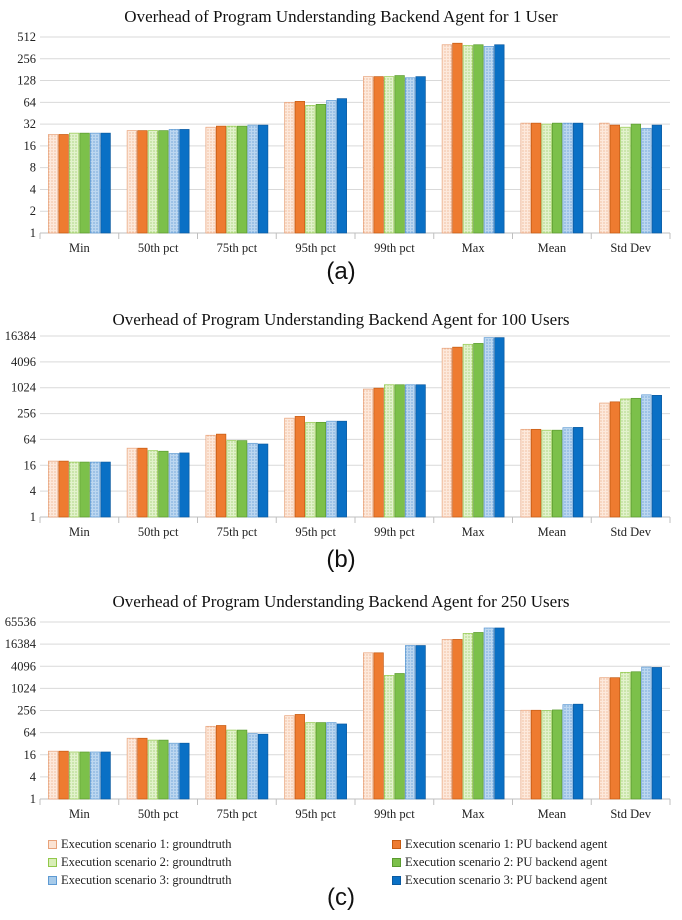 This screenshot has height=920, width=682. What do you see at coordinates (24, 688) in the screenshot?
I see `y-tick-label: 1024` at bounding box center [24, 688].